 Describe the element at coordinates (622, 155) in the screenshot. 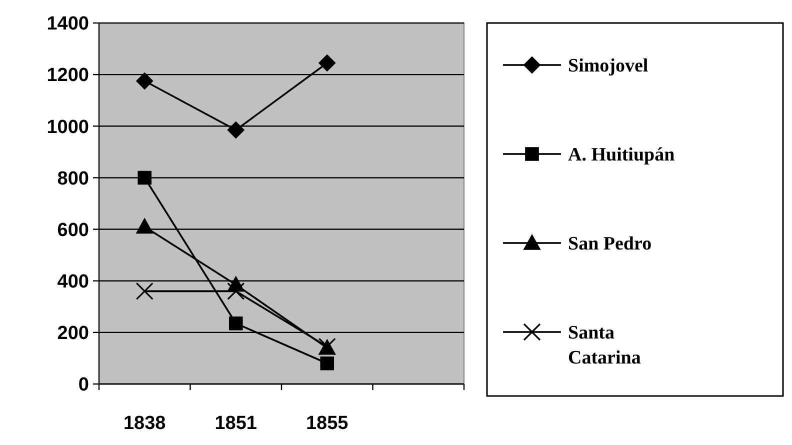

I see `legend-label: A. Huitiupán` at that location.